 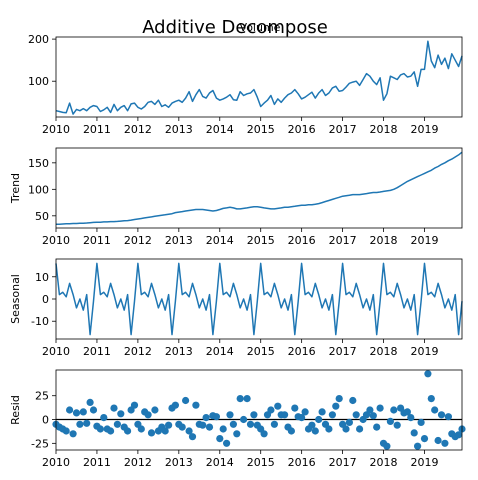 I want to click on y-tick-label: 200, so click(x=38, y=39).